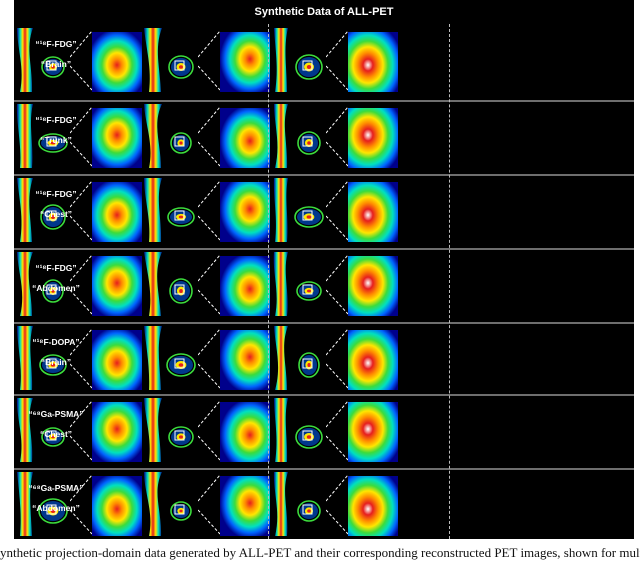 The width and height of the screenshot is (640, 568). I want to click on figure-title: Synthetic Data of ALL-PET, so click(324, 12).